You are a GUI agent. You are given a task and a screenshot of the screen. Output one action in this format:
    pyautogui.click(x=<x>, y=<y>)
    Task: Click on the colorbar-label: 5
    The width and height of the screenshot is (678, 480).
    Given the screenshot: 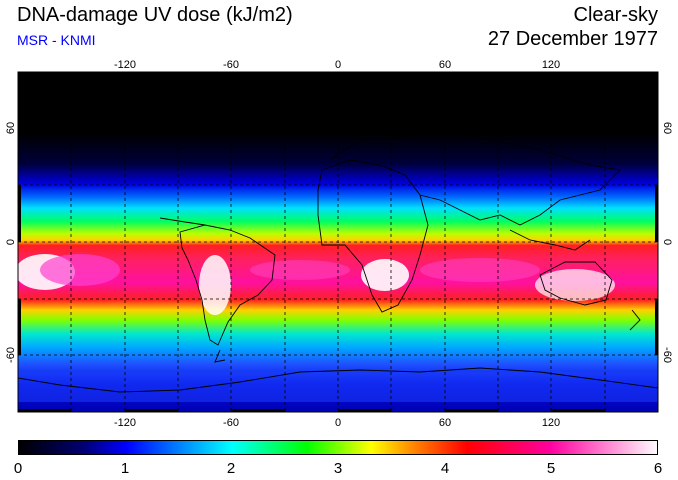 What is the action you would take?
    pyautogui.click(x=551, y=468)
    